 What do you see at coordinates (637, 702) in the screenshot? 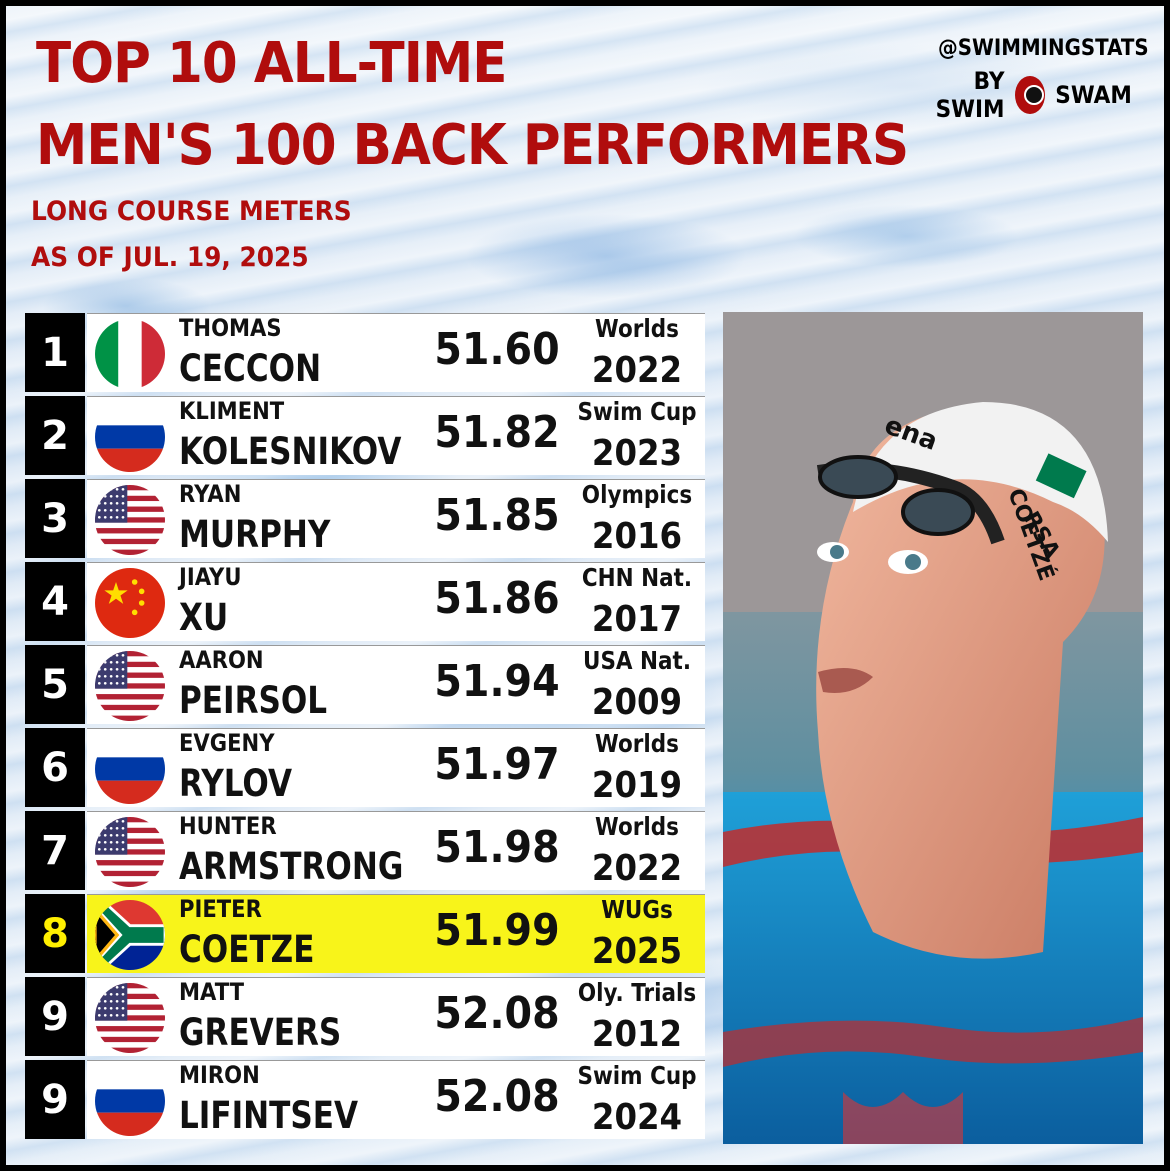
I see `meet-year: 2009` at bounding box center [637, 702].